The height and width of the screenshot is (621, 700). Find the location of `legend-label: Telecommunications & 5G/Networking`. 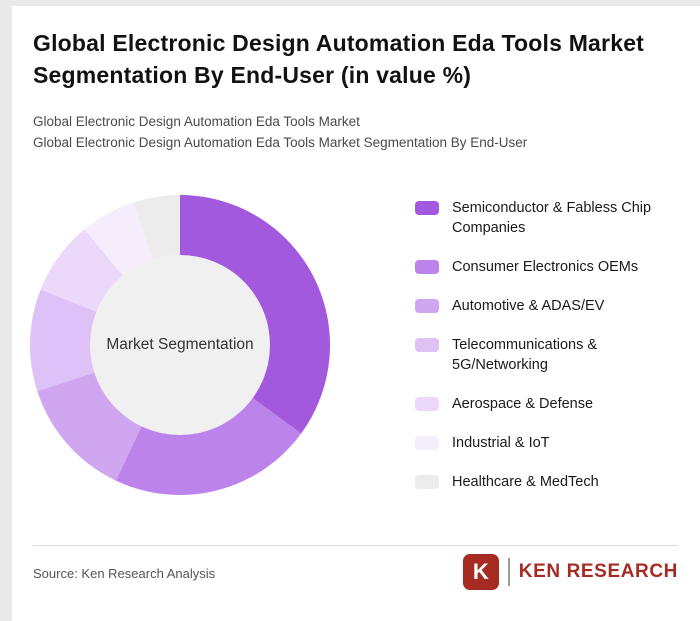

legend-label: Telecommunications & 5G/Networking is located at coordinates (525, 355).